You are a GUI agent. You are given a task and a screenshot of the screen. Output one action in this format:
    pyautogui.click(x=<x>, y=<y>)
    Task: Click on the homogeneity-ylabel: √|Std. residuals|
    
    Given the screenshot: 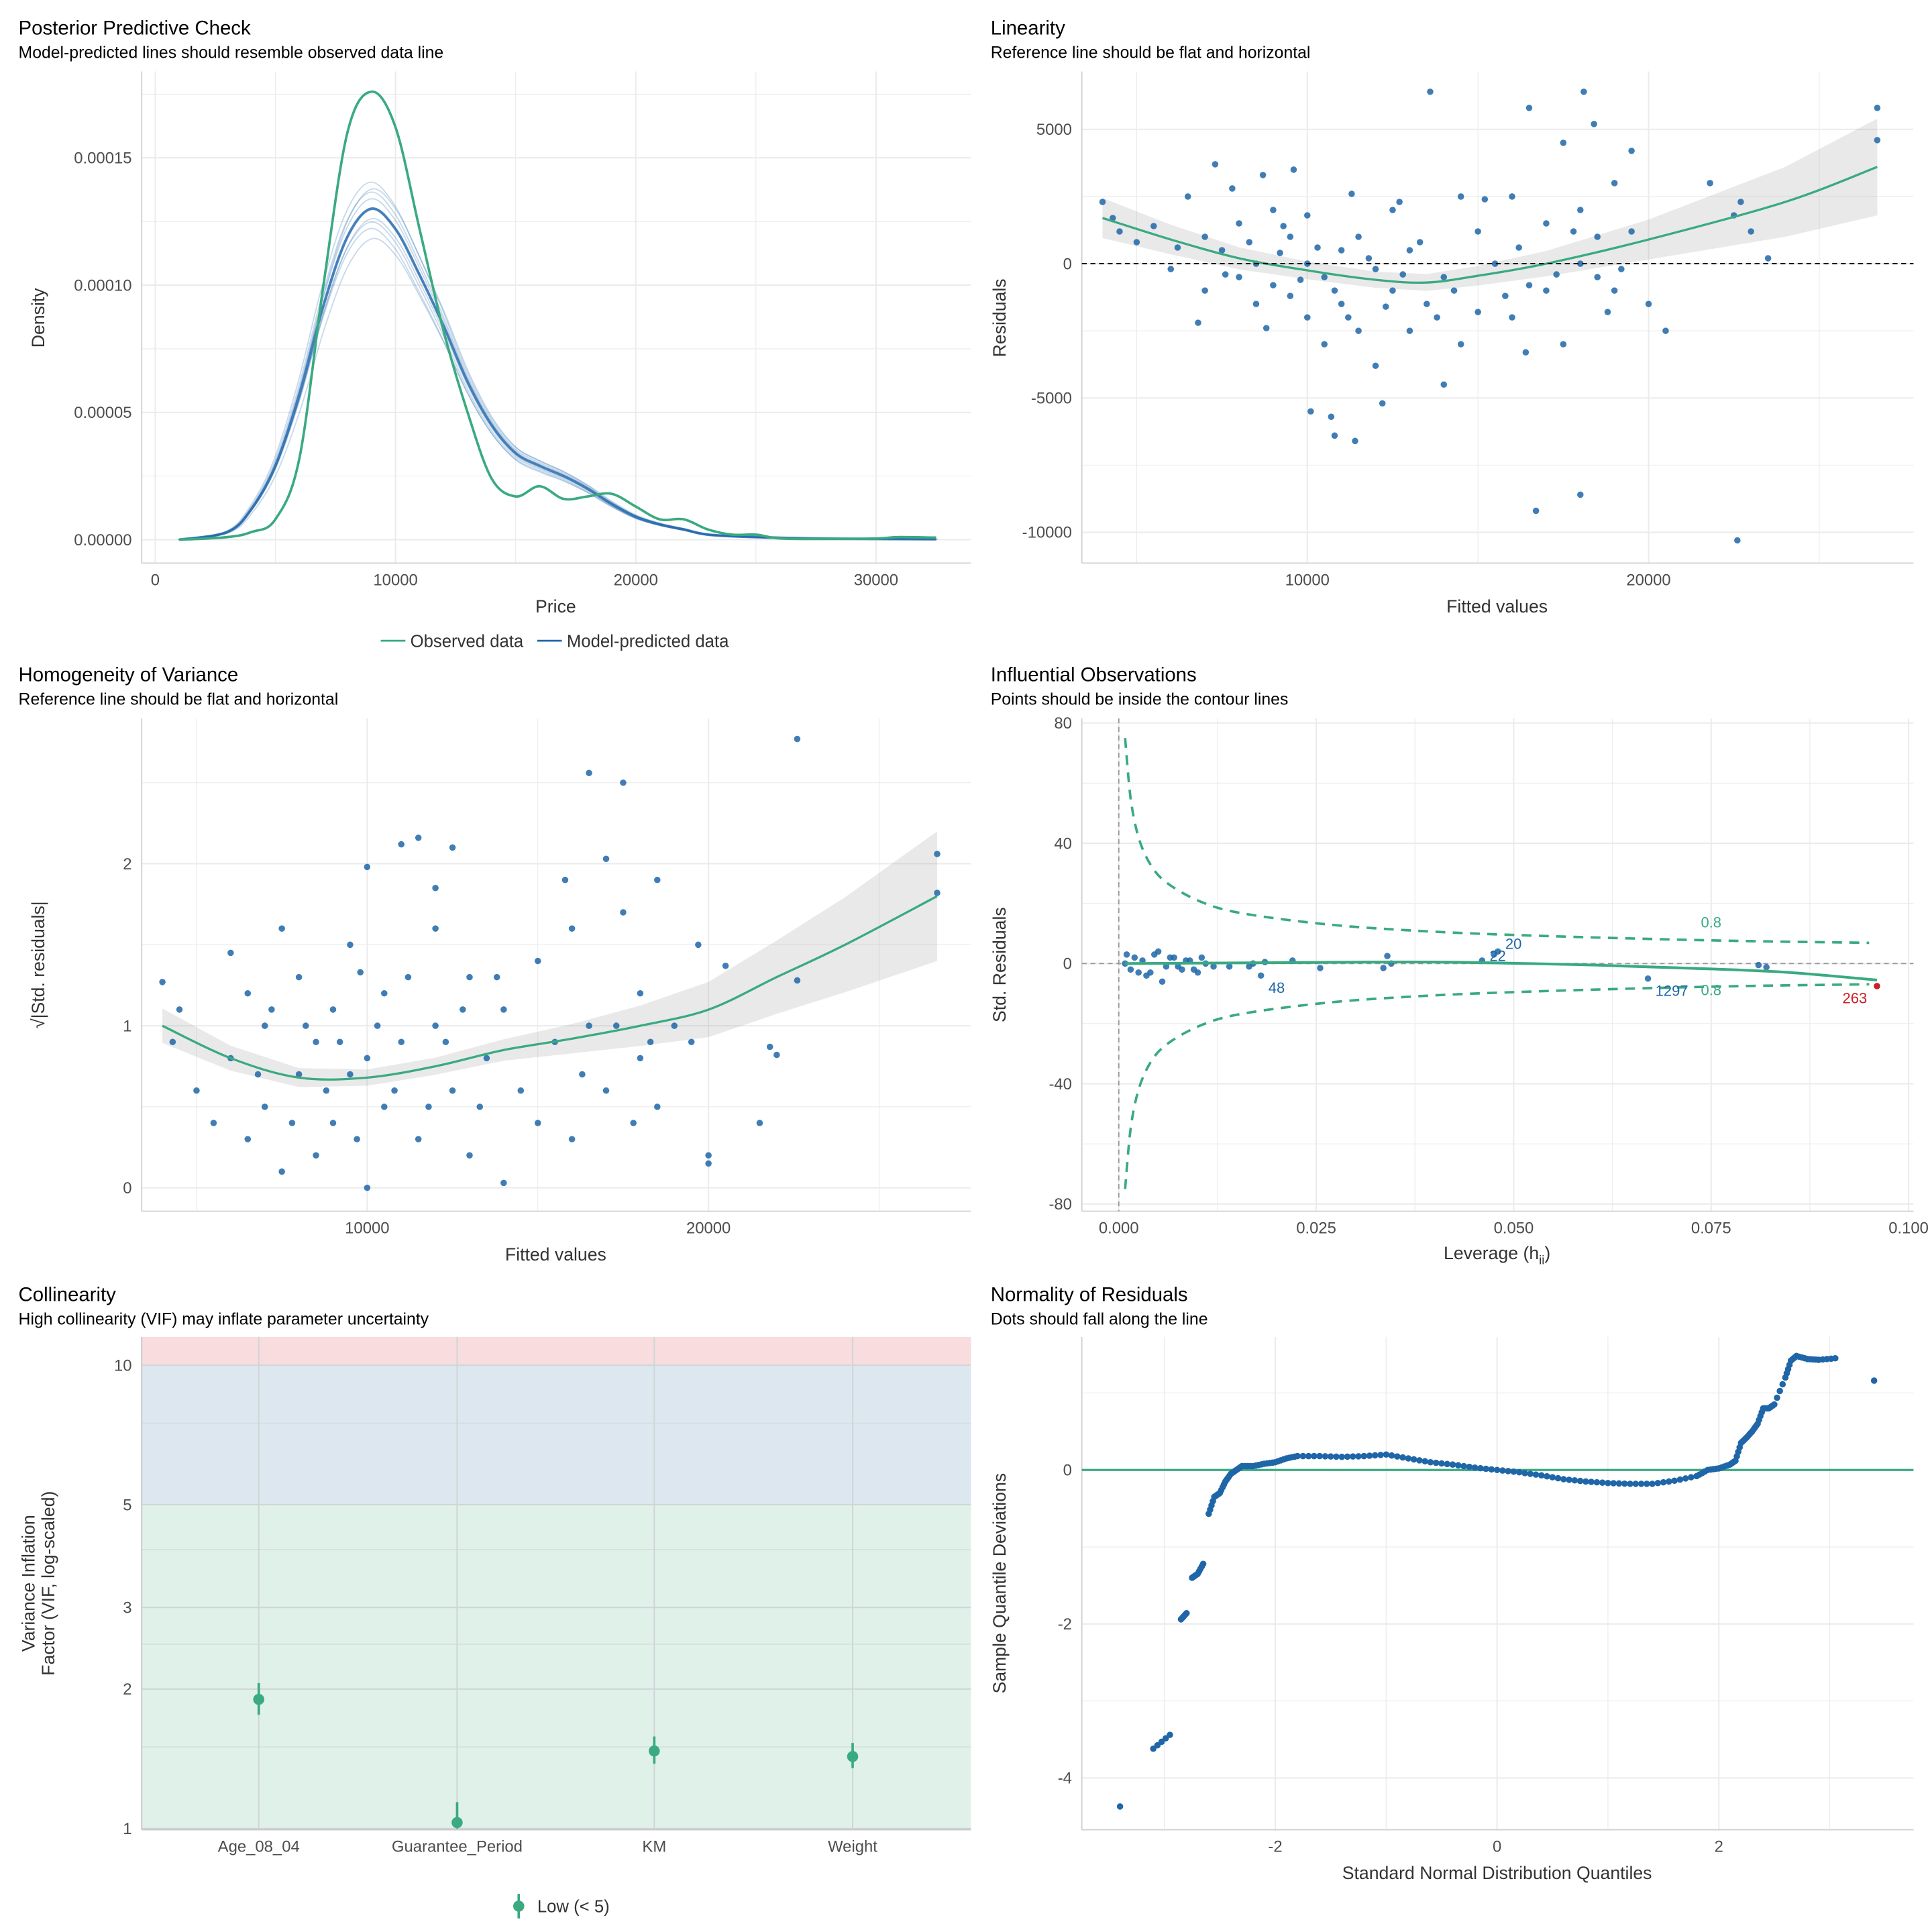 What is the action you would take?
    pyautogui.click(x=38, y=964)
    